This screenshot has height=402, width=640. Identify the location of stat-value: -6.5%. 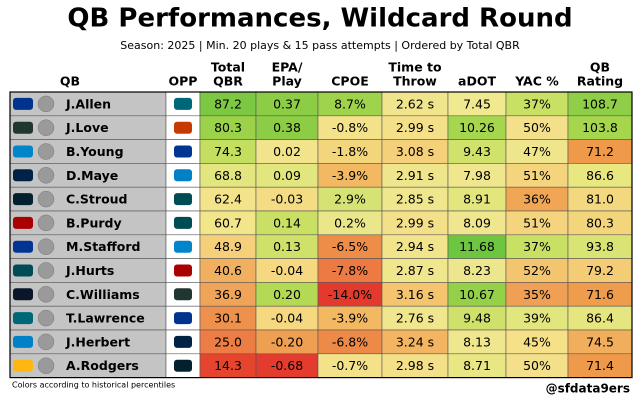
(350, 246).